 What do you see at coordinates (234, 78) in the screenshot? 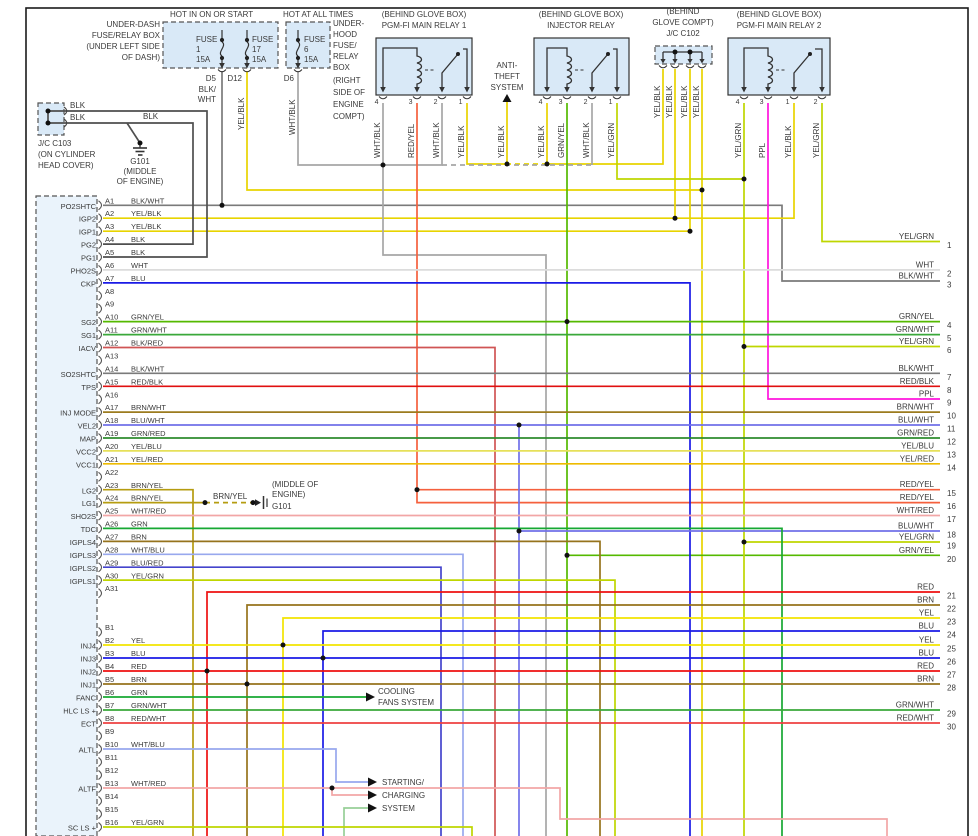
I see `fuse-17-cavity: D12` at bounding box center [234, 78].